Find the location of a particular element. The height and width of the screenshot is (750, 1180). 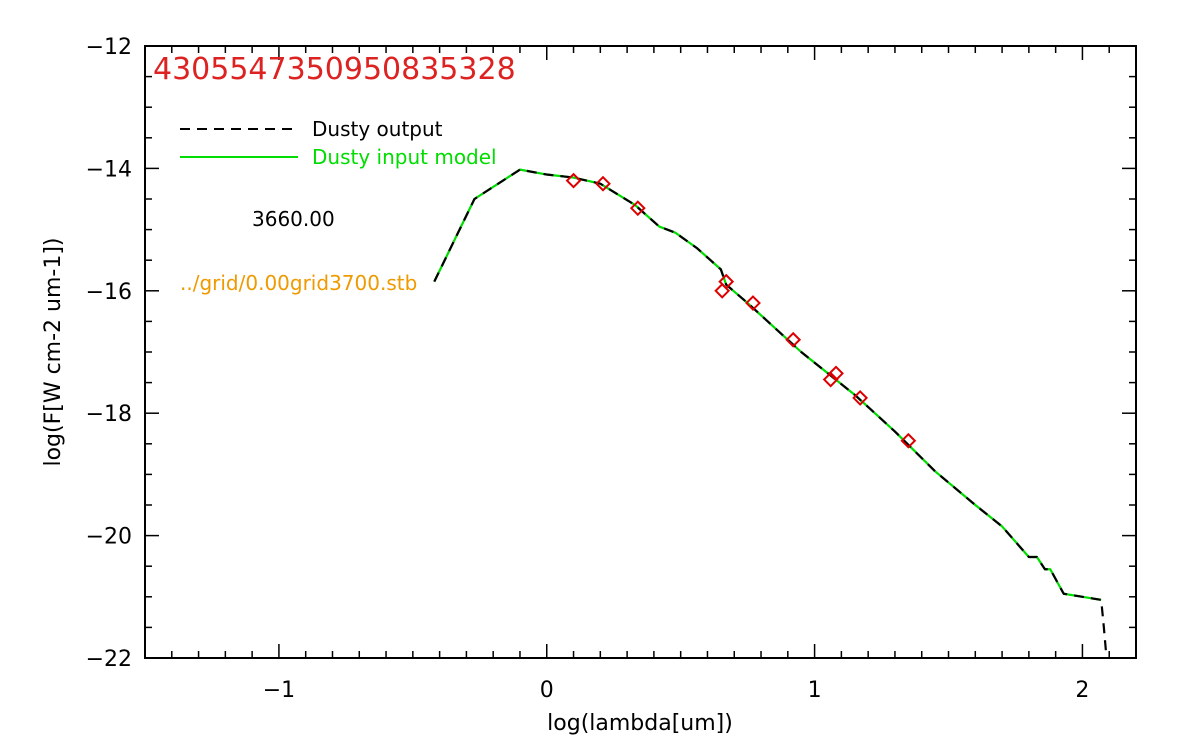

x-tick-label: 2 is located at coordinates (1082, 690).